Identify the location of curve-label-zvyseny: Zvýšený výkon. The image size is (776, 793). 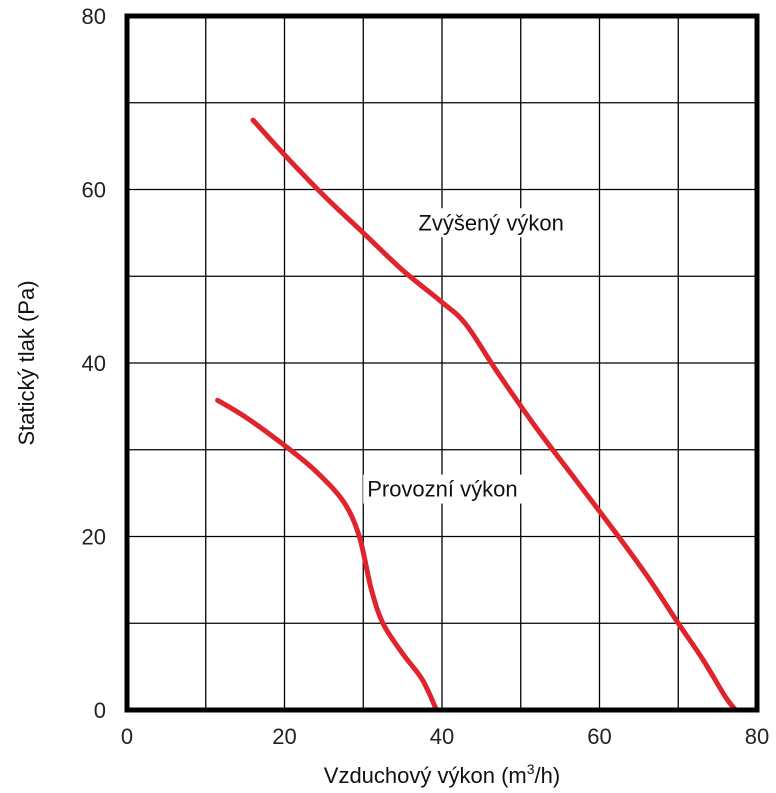
(491, 222).